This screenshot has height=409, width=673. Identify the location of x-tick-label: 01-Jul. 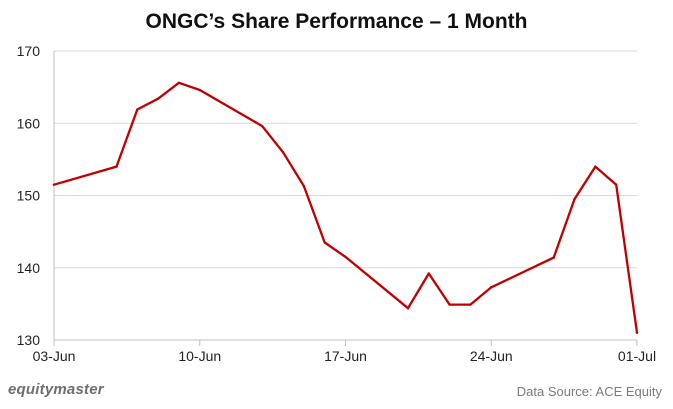
(637, 356).